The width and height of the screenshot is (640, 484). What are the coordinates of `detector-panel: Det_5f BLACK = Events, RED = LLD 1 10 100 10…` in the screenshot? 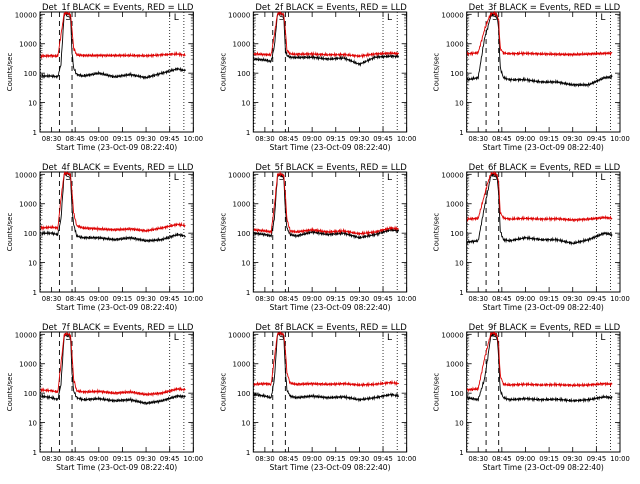 It's located at (317, 237).